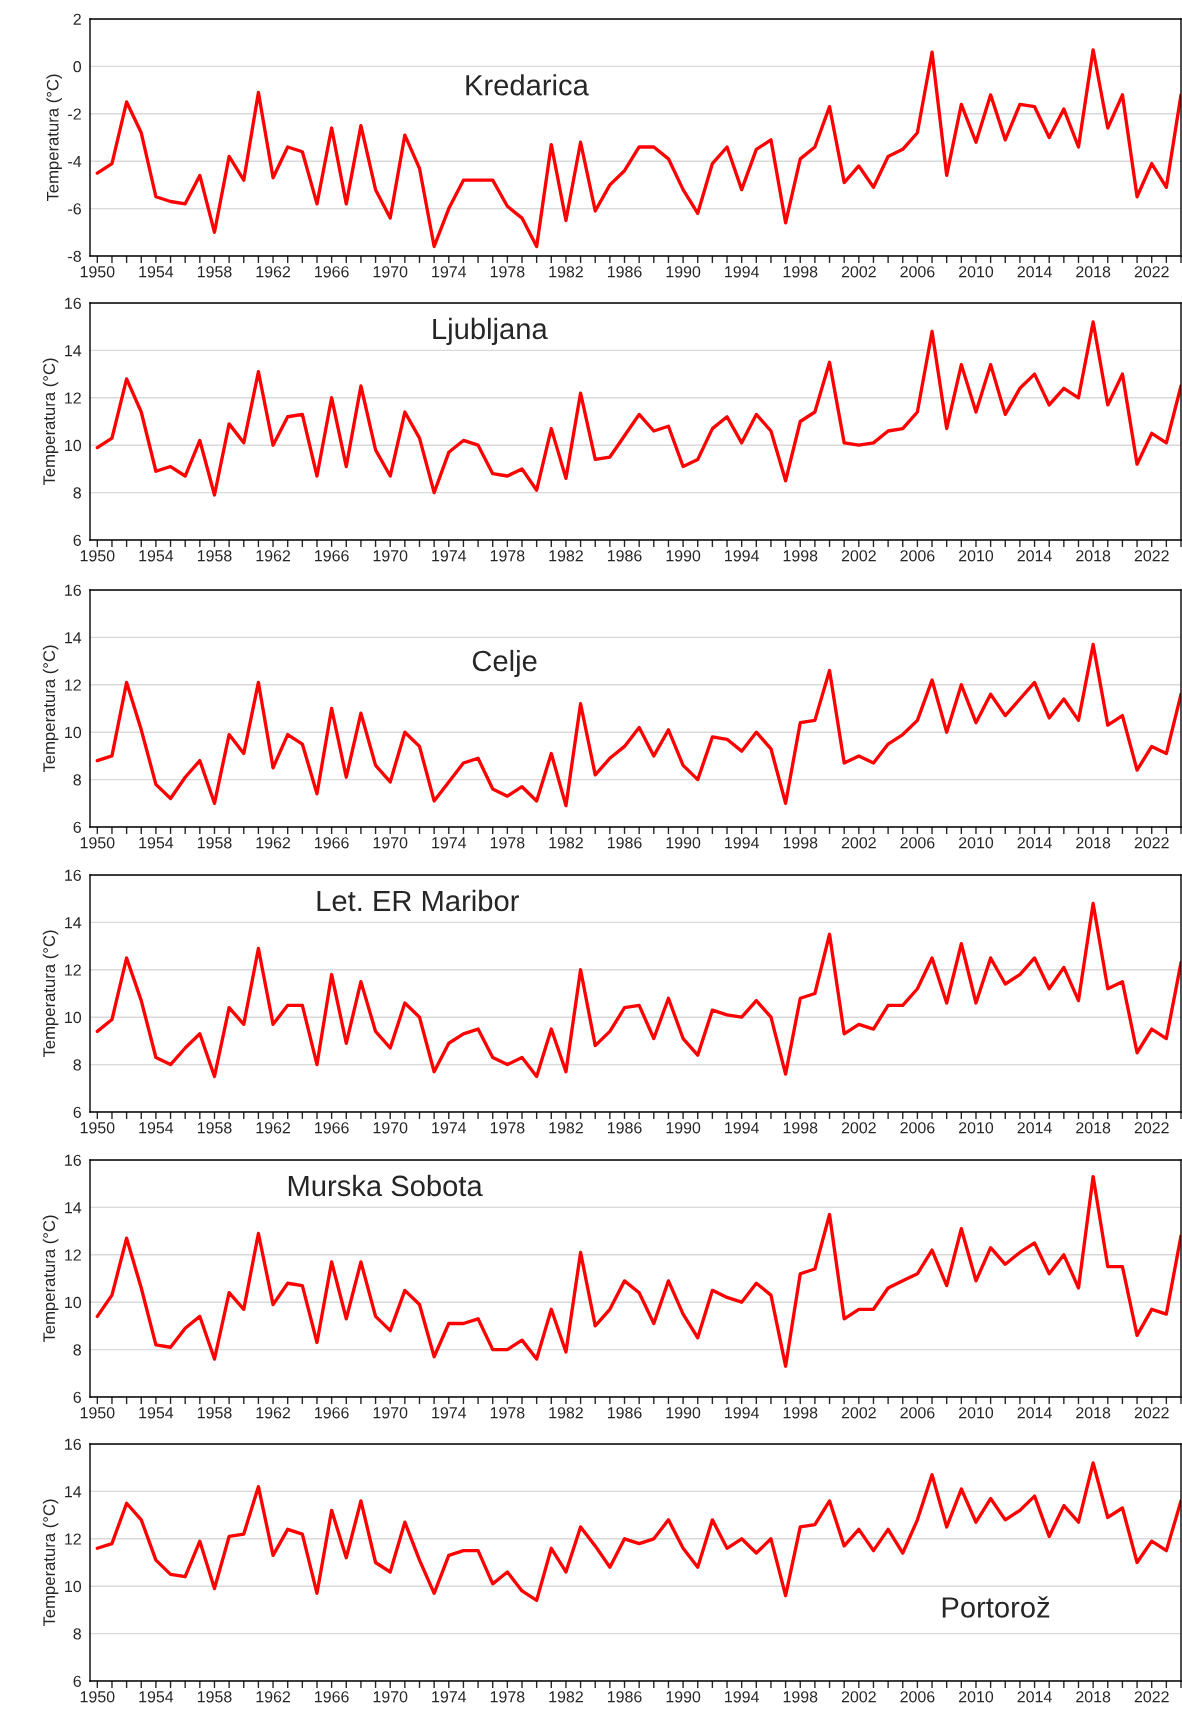  Describe the element at coordinates (77, 19) in the screenshot. I see `y-tick-label: 2` at that location.